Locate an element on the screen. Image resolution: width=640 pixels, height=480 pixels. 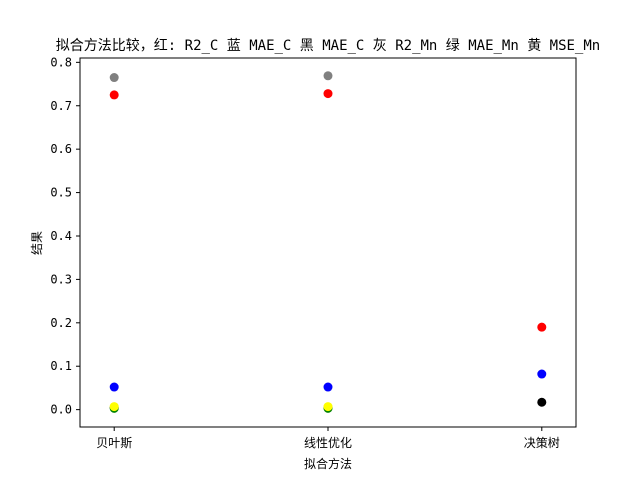
x-axis: 贝叶斯 线性优化 决策树 is located at coordinates (328, 438).